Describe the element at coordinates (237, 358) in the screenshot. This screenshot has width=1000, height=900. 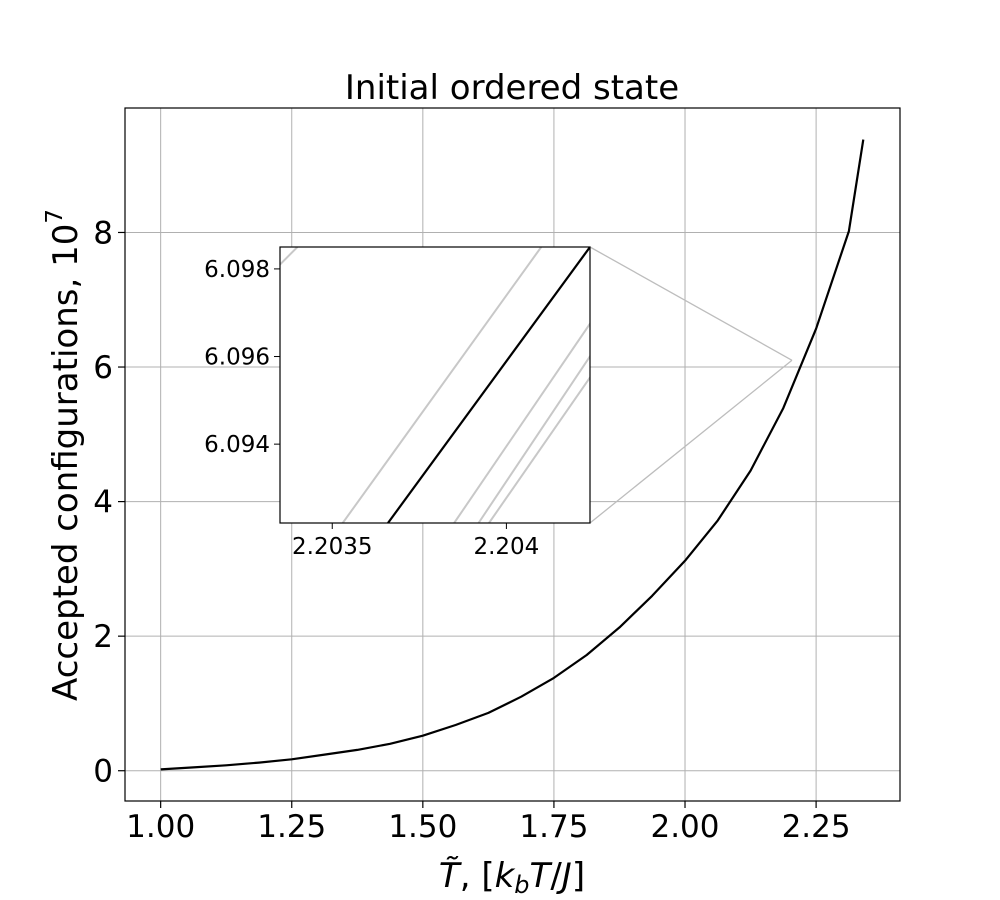
I see `inset-y-tick-label: 6.096` at that location.